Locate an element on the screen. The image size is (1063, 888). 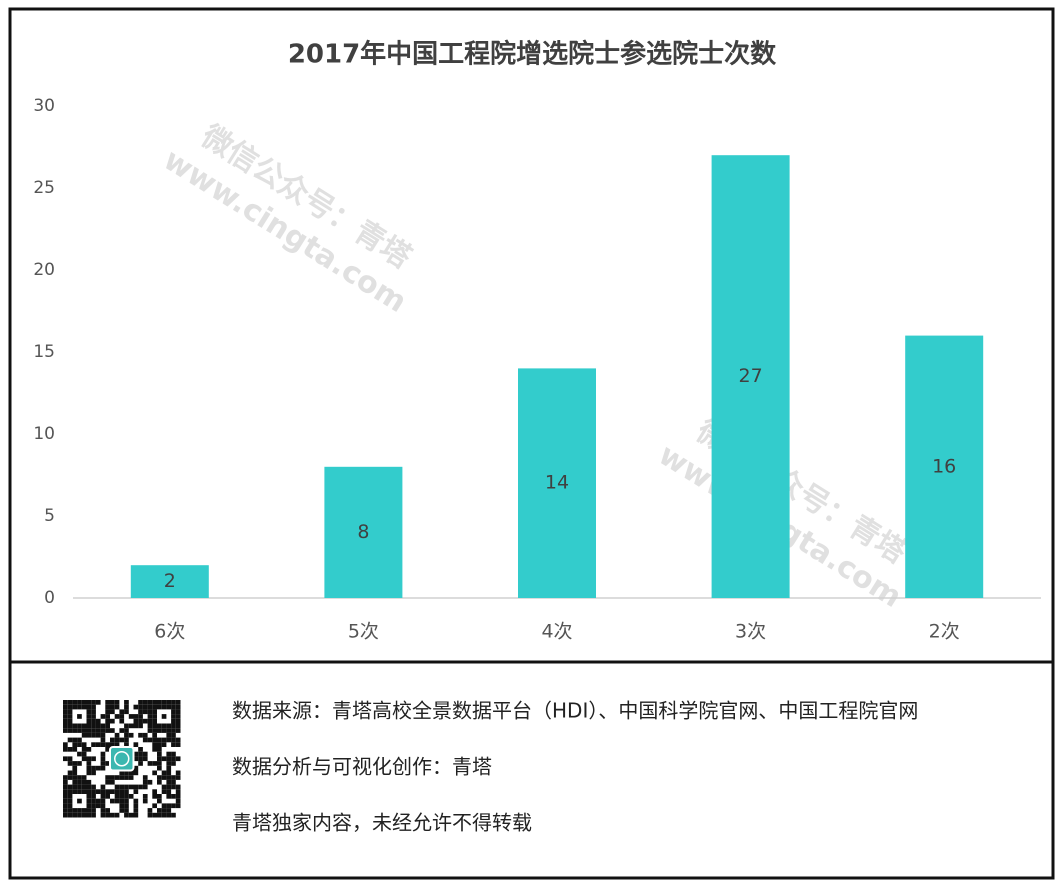
footer-line: 数据来源：青塔高校全景数据平台（HDI）、中国科学院官网、中国工程院官网 is located at coordinates (575, 711).